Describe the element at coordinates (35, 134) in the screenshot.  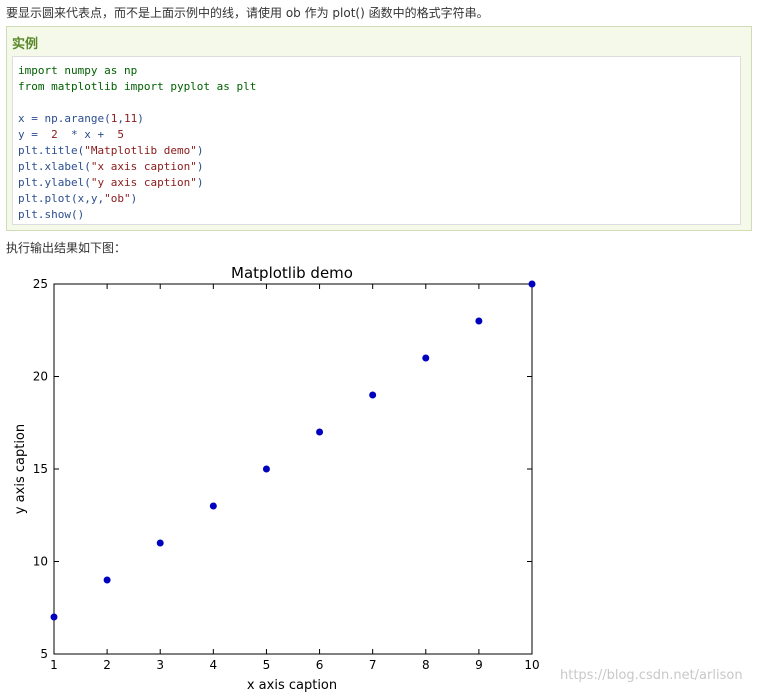
I see `code-token: y =` at that location.